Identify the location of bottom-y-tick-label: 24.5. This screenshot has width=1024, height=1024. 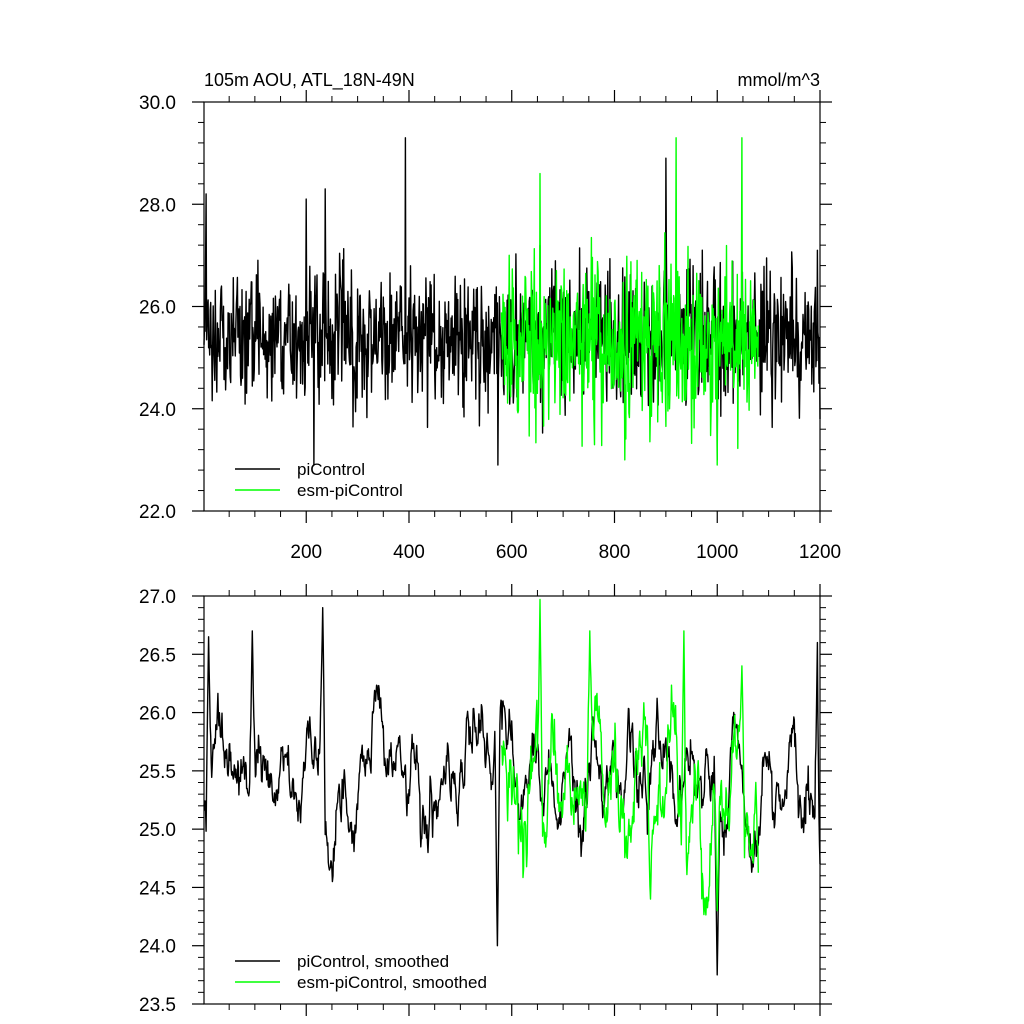
(157, 888).